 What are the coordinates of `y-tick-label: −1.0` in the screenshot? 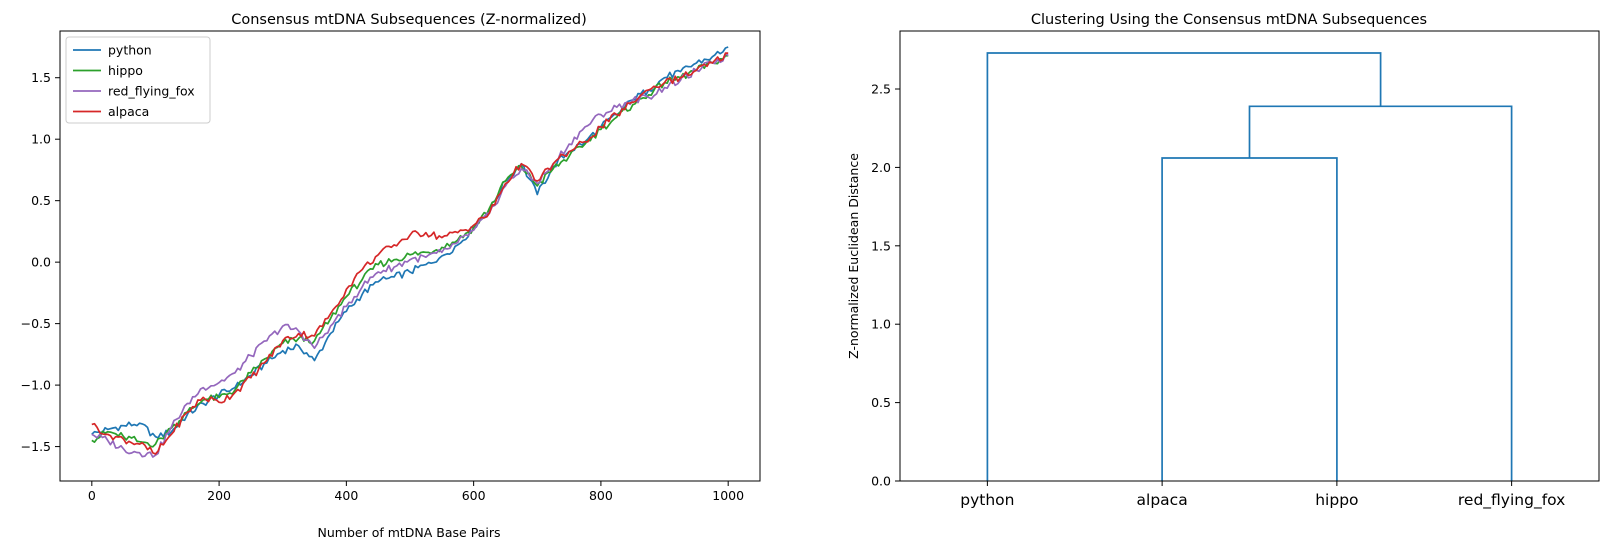 It's located at (36, 385).